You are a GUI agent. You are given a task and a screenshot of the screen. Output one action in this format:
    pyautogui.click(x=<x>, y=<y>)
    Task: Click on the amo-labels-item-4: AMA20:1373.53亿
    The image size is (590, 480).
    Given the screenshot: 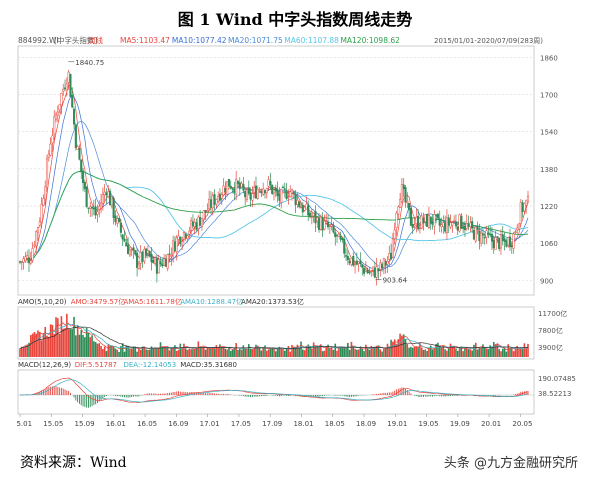 What is the action you would take?
    pyautogui.click(x=272, y=301)
    